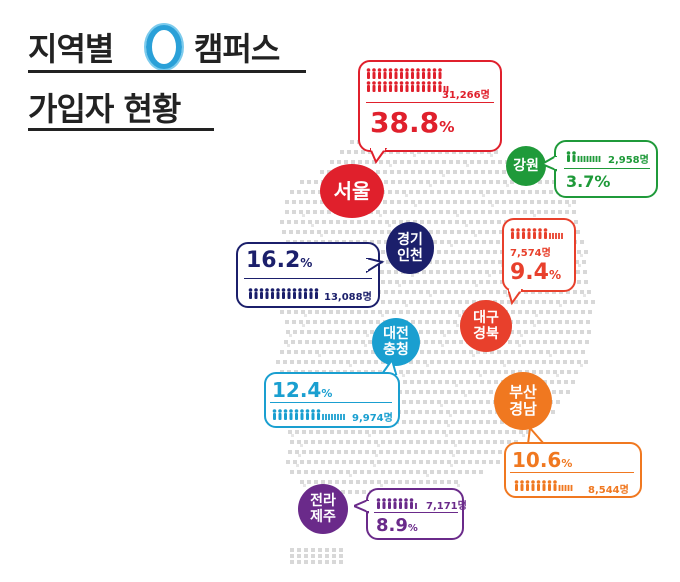 This screenshot has width=680, height=582. What do you see at coordinates (302, 390) in the screenshot?
I see `daejeon-percent: 12.4%` at bounding box center [302, 390].